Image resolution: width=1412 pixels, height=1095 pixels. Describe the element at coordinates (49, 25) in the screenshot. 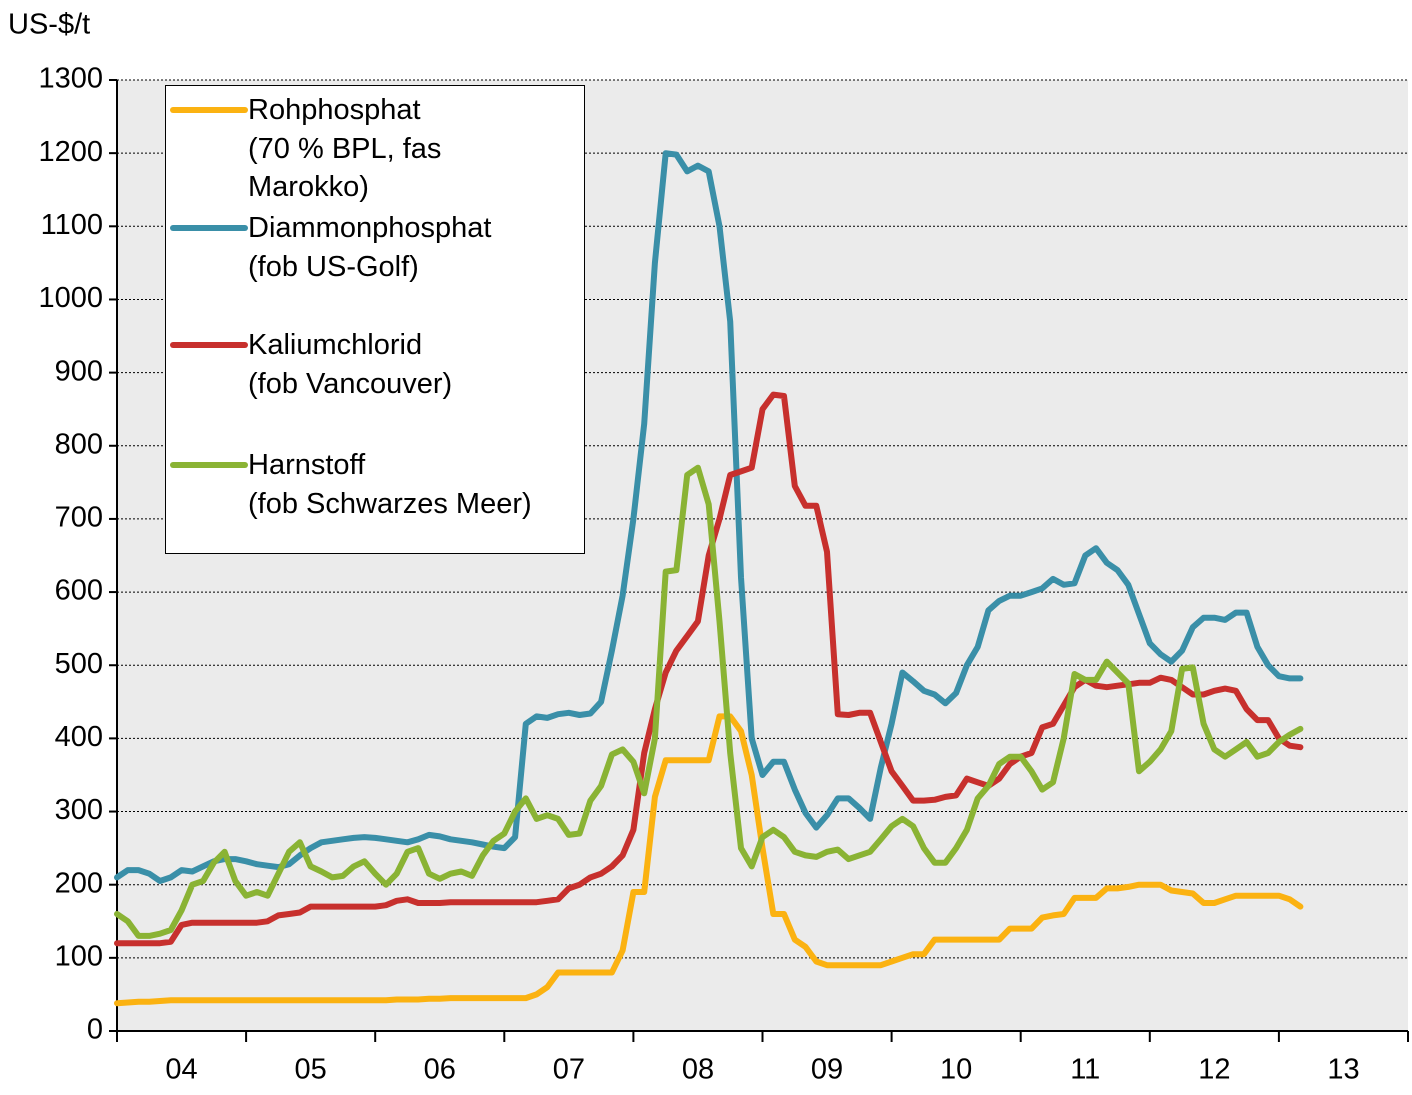

I see `y-axis-label: US-$/t` at that location.